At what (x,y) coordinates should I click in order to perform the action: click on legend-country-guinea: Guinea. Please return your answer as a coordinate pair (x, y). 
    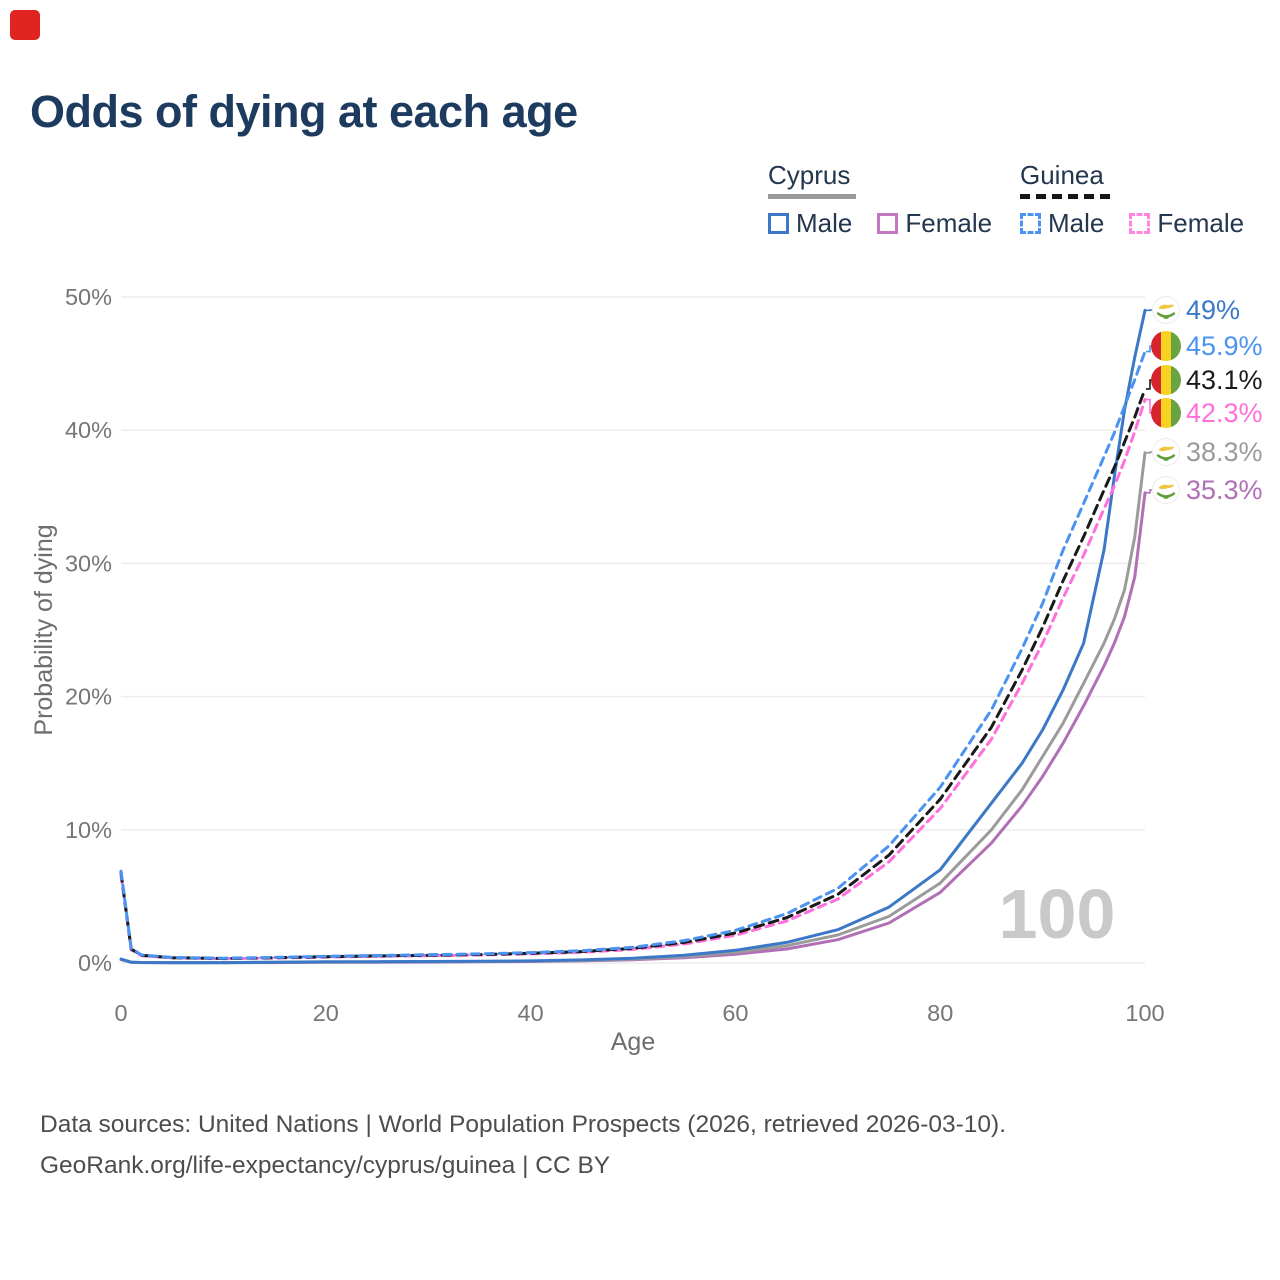
    Looking at the image, I should click on (1065, 179).